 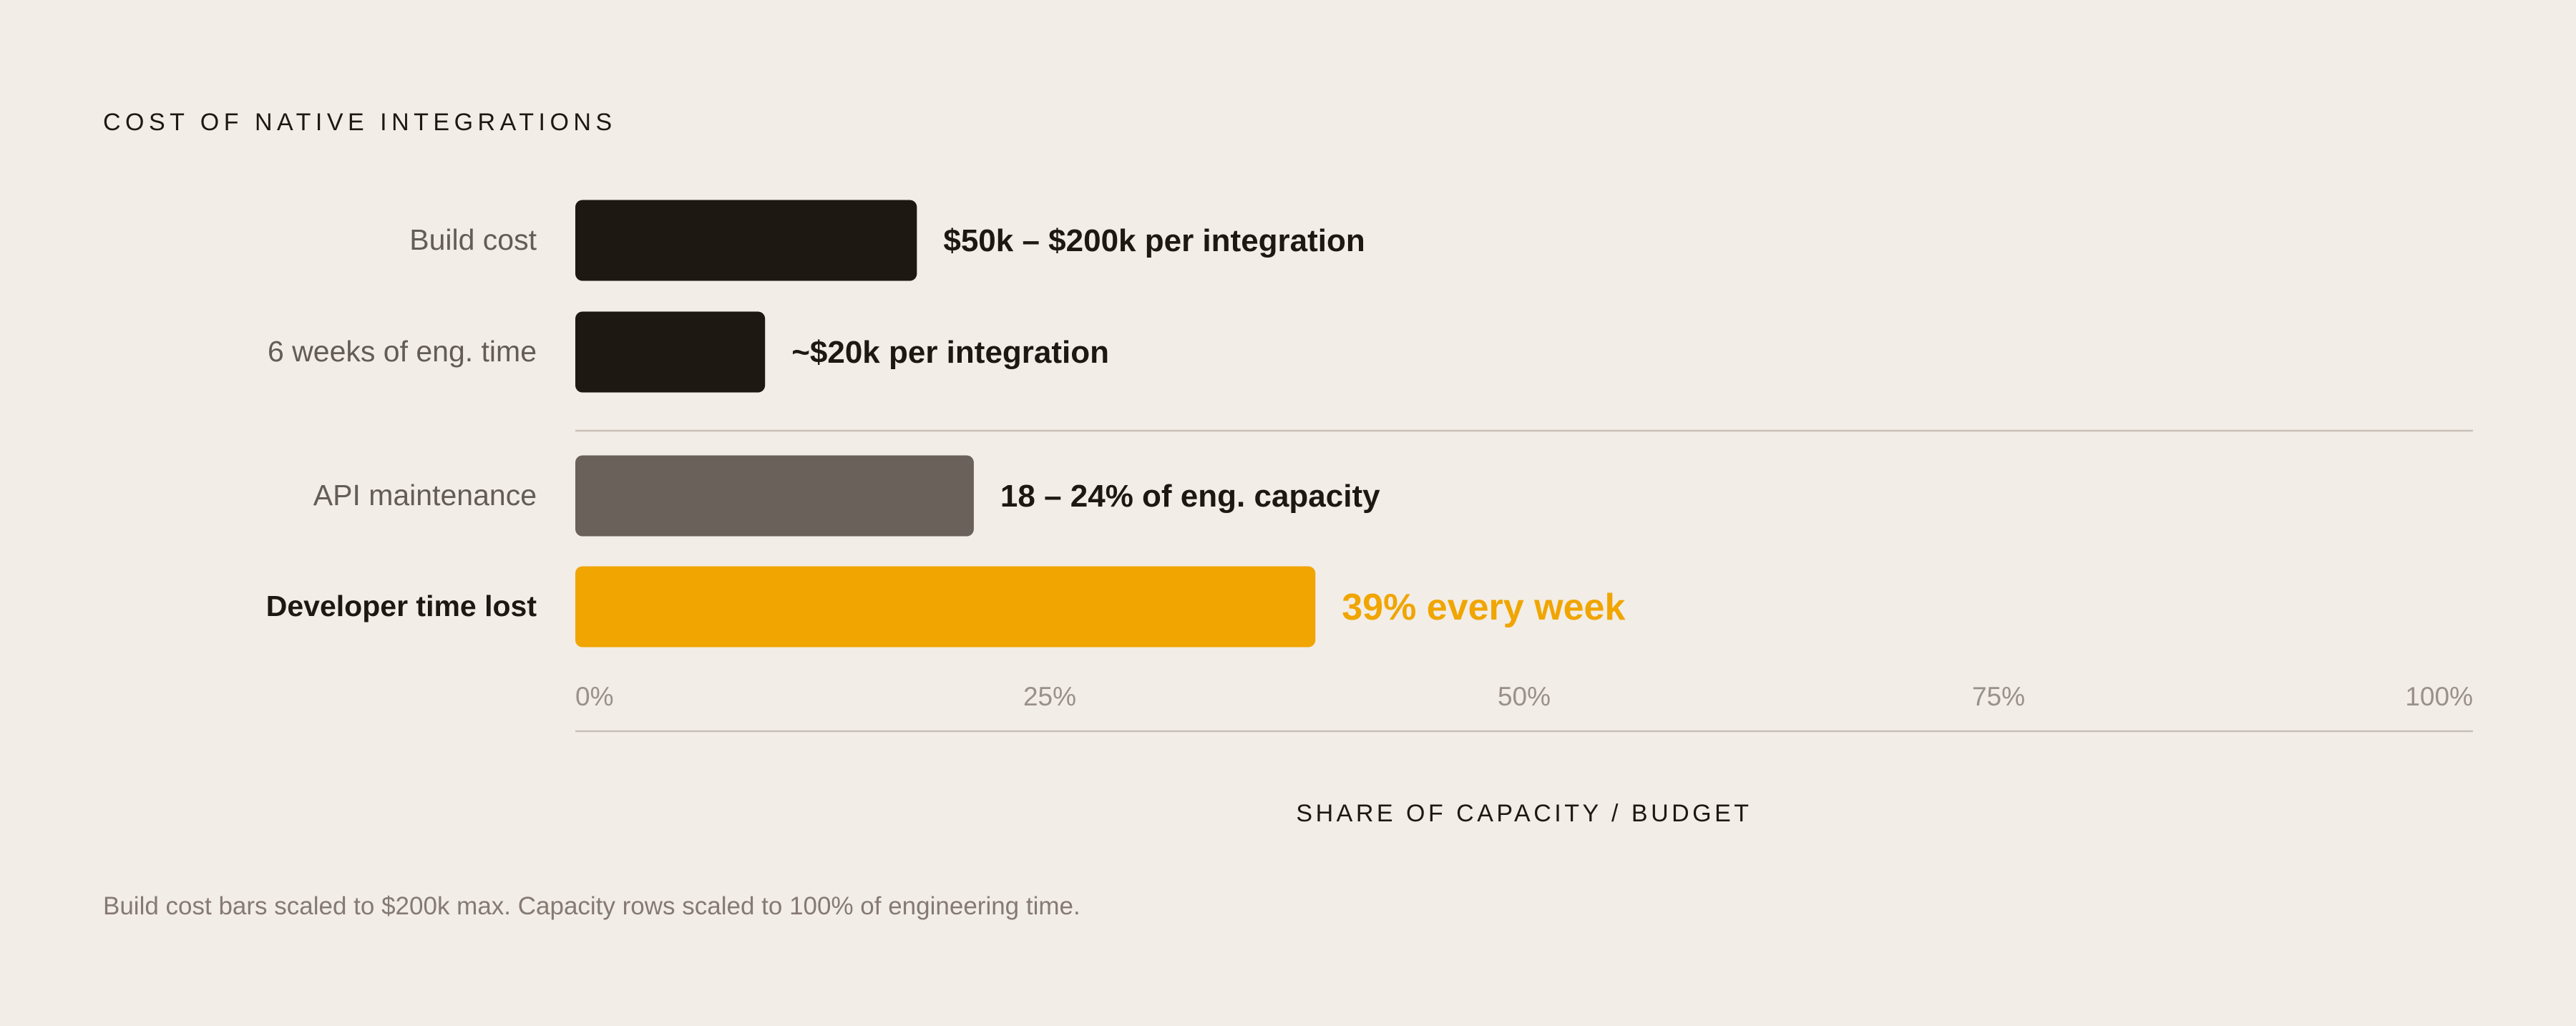 I want to click on category-label: 6 weeks of eng. time, so click(x=402, y=351).